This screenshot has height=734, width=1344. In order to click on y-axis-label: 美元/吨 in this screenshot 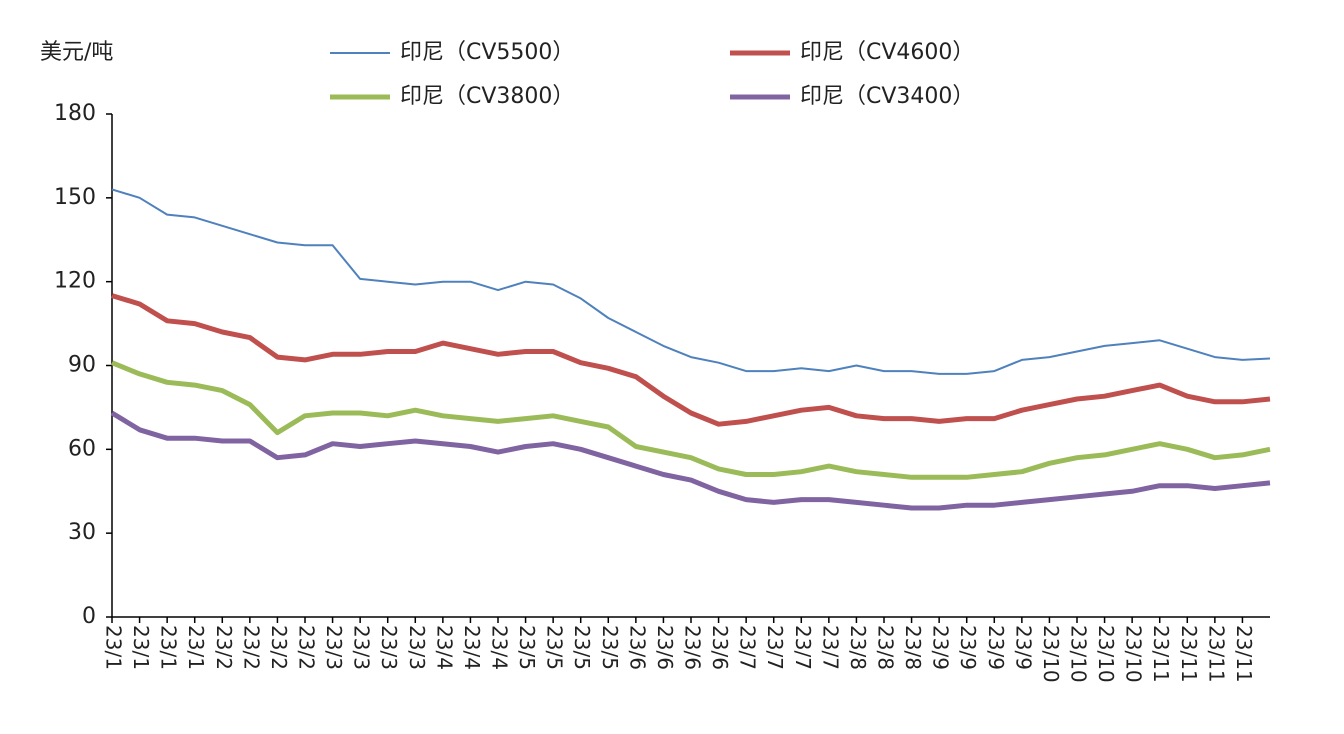, I will do `click(76, 52)`.